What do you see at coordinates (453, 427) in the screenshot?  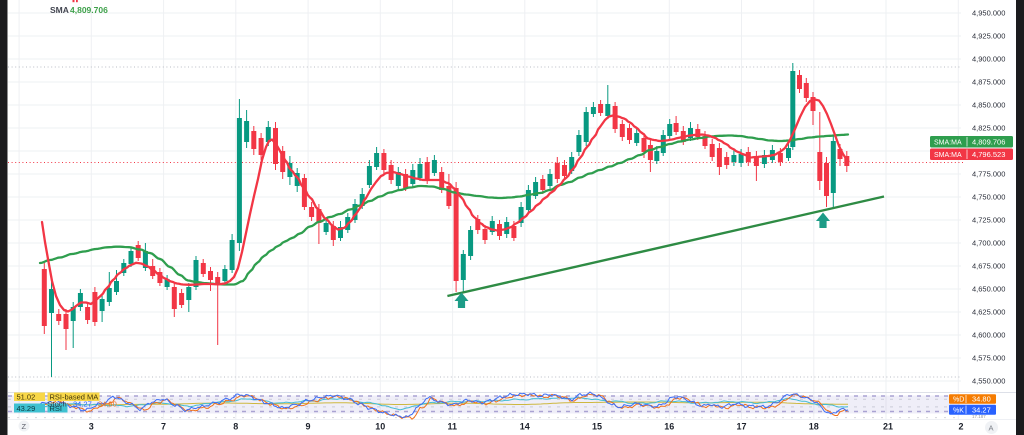 I see `svg-text: 11` at bounding box center [453, 427].